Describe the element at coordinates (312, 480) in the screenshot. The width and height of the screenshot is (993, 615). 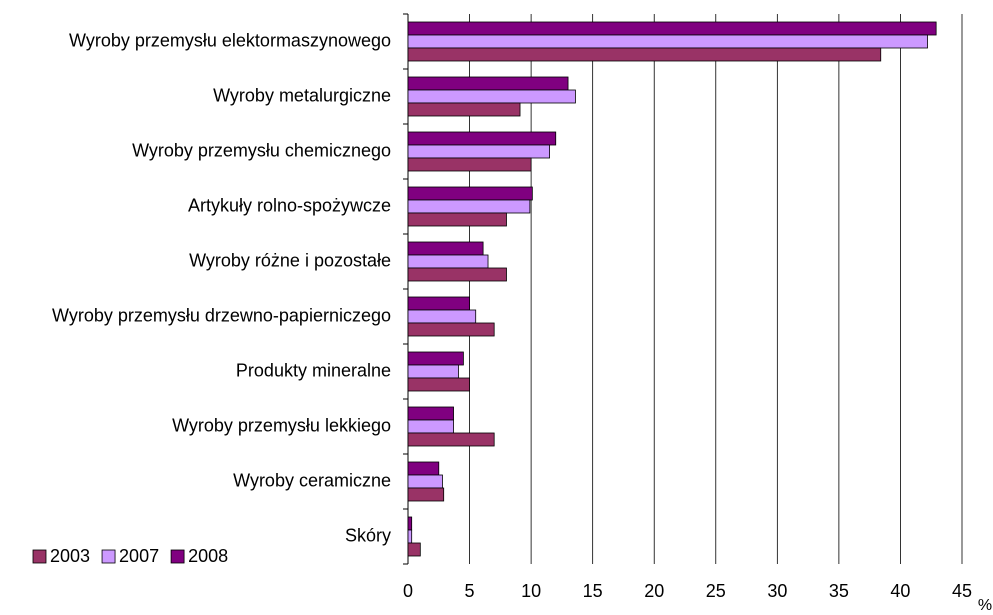
I see `y-tick-label: Wyroby ceramiczne` at that location.